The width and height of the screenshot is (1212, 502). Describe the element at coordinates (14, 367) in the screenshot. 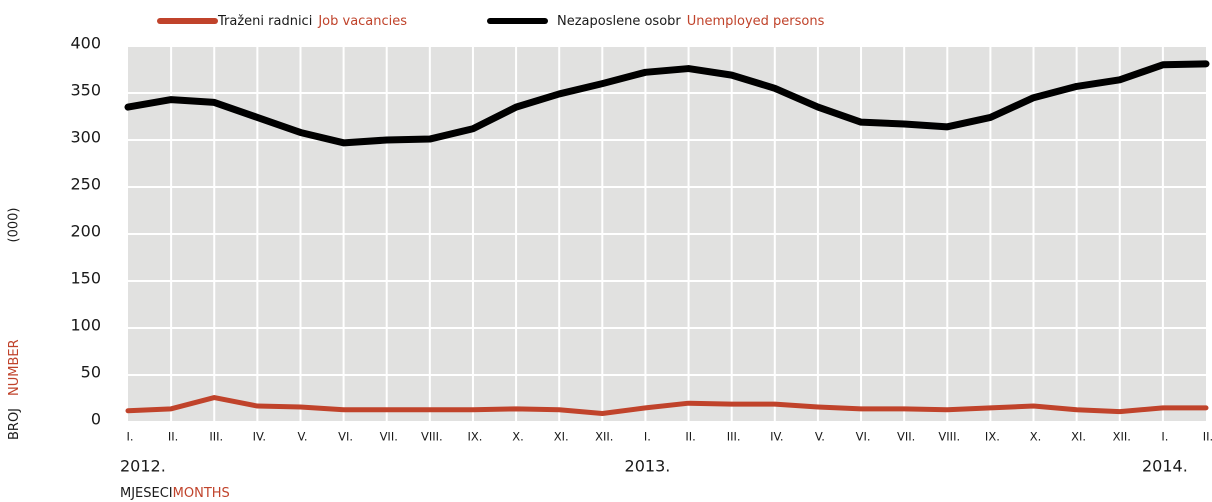

I see `y-label-en: NUMBER` at that location.